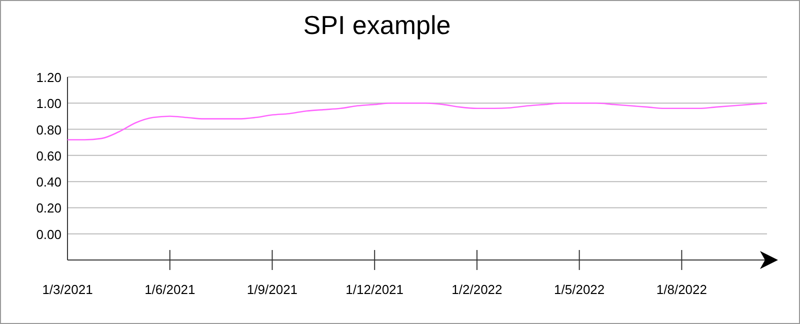 This screenshot has height=324, width=800. I want to click on y-tick-label: 1.00, so click(49, 104).